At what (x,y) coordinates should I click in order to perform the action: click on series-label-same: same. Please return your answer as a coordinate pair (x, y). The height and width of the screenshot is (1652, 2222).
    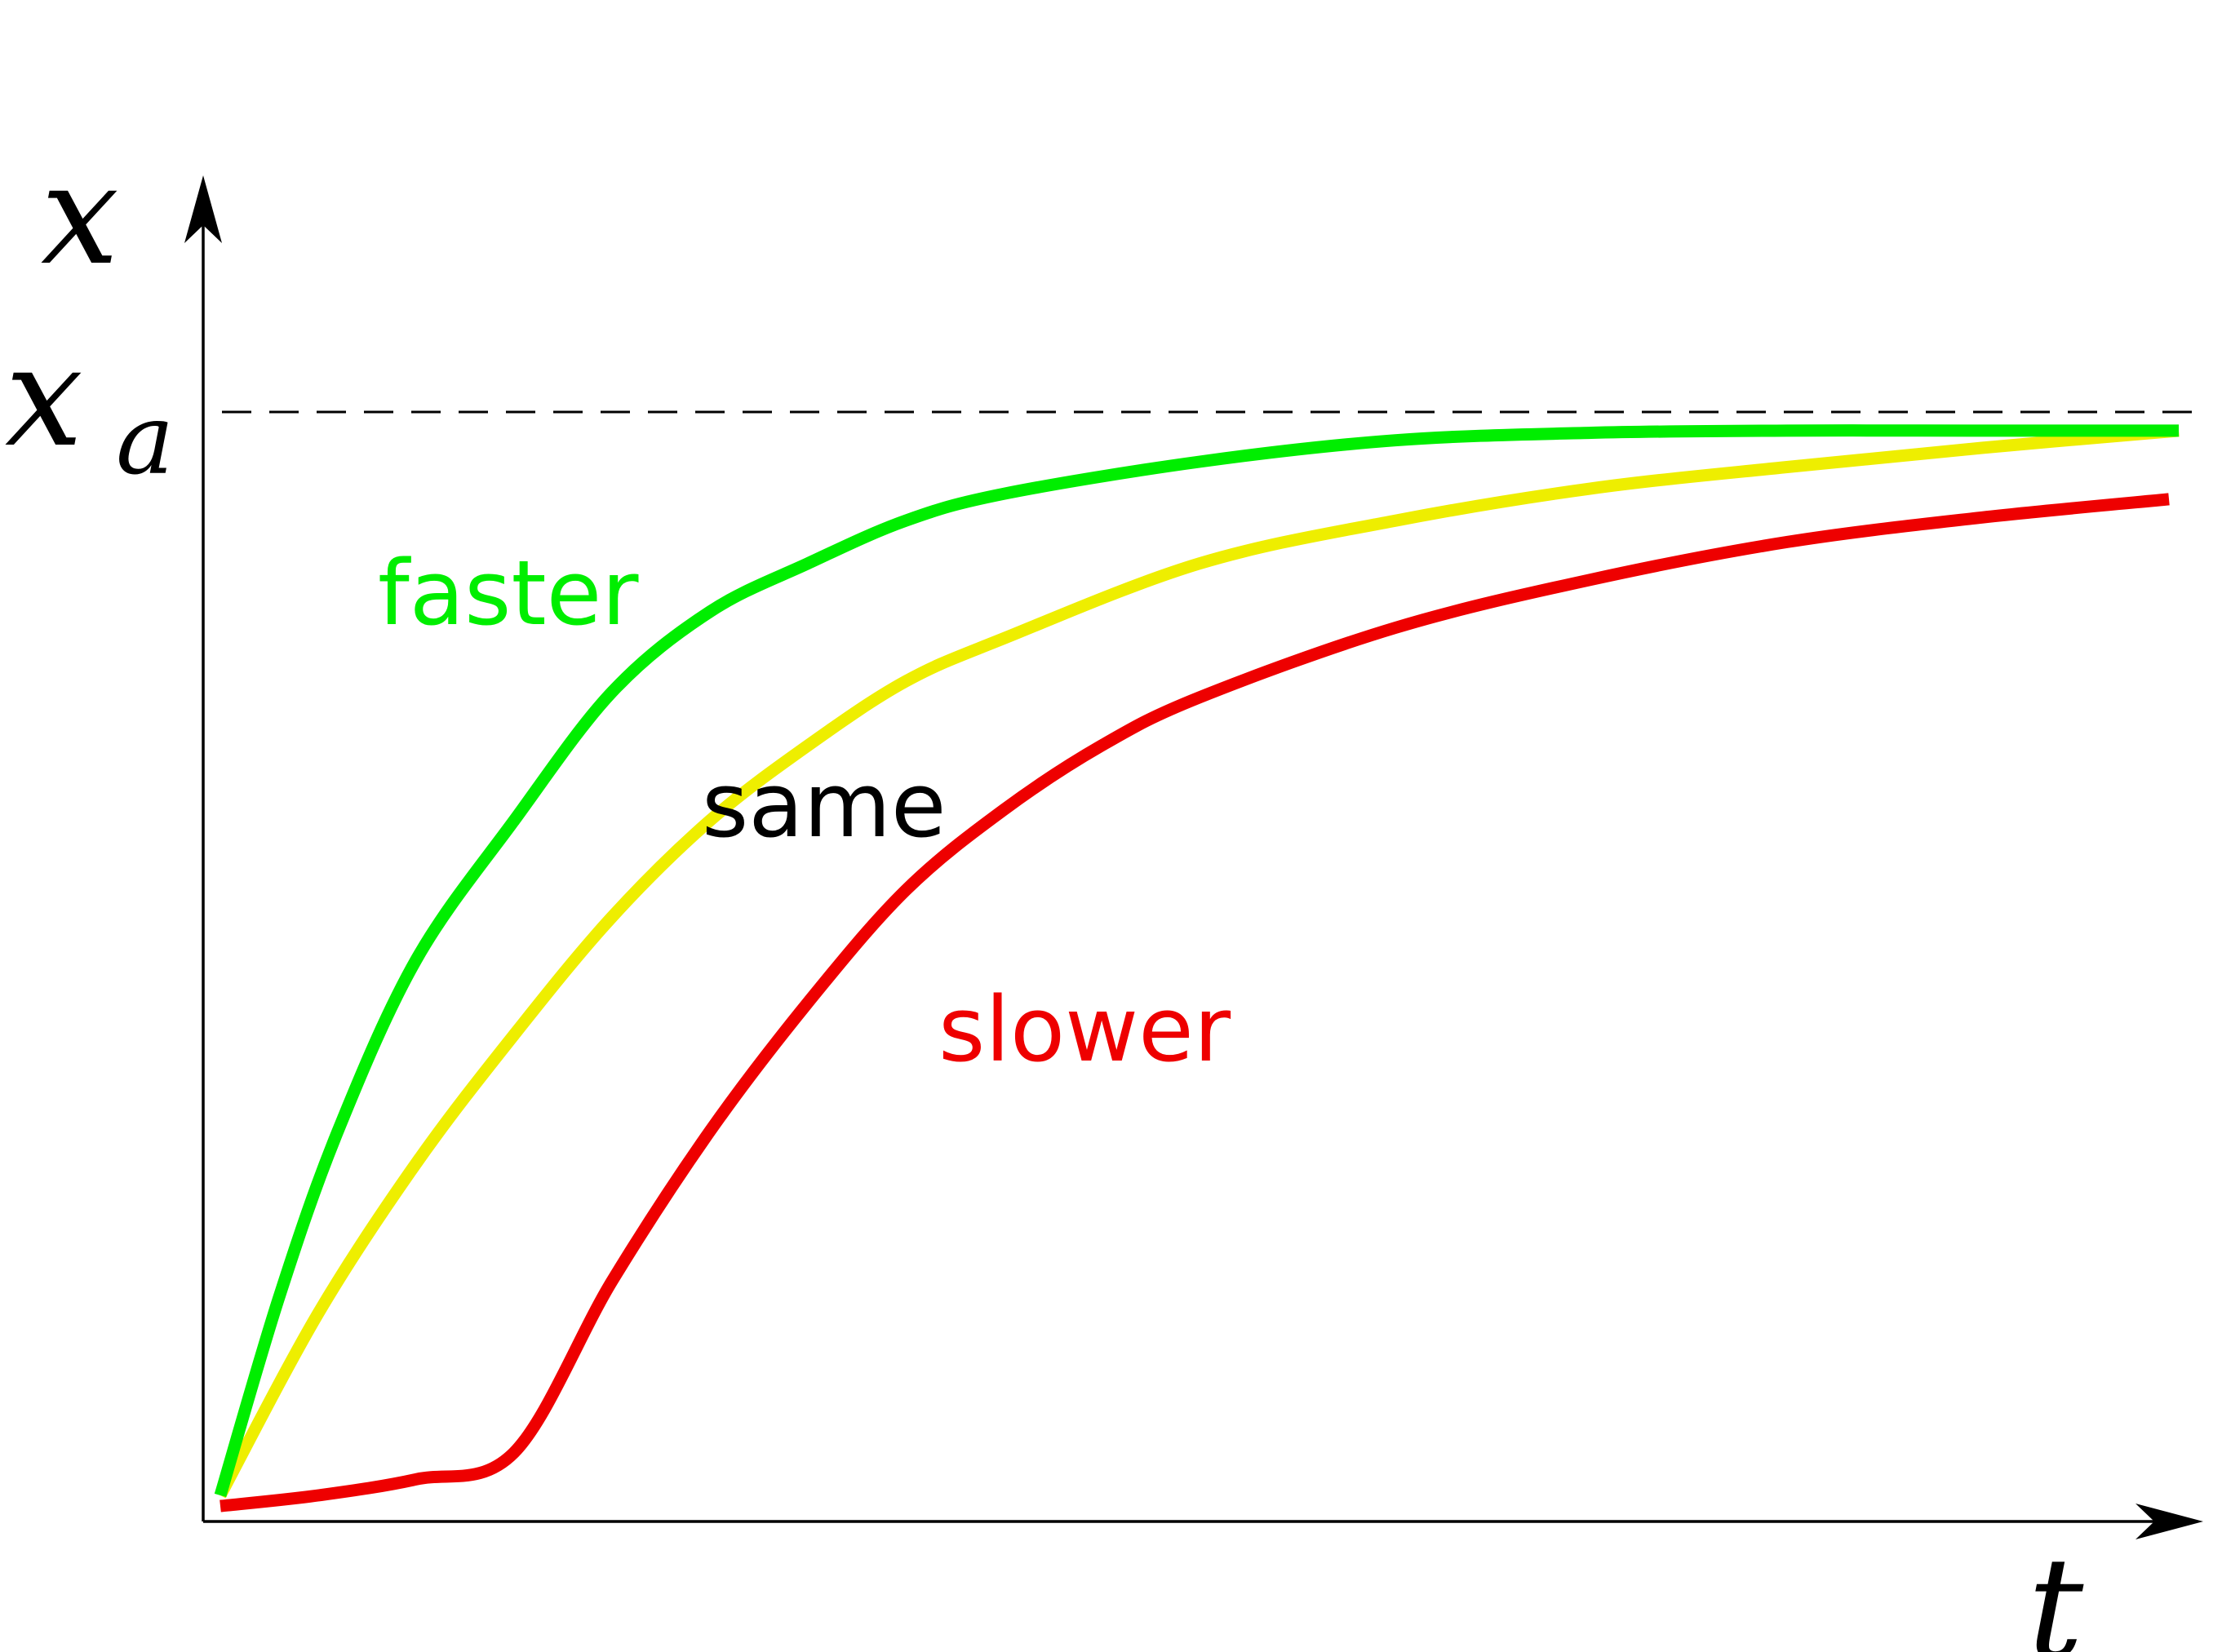
    Looking at the image, I should click on (824, 805).